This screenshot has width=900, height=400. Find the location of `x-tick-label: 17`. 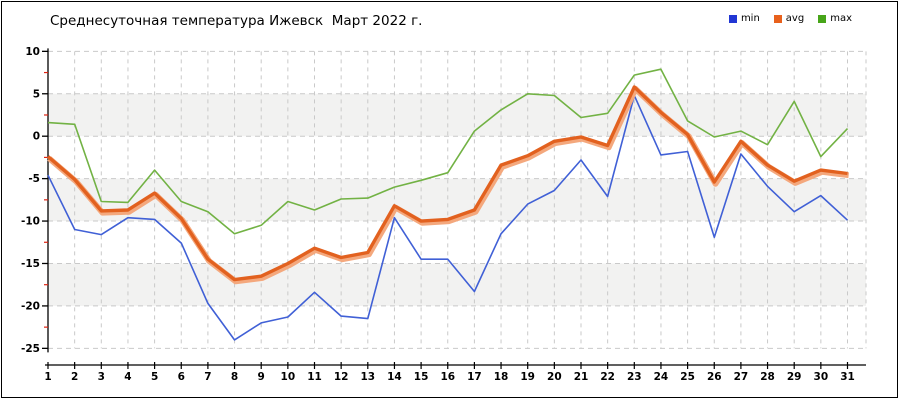

x-tick-label: 17 is located at coordinates (474, 377).